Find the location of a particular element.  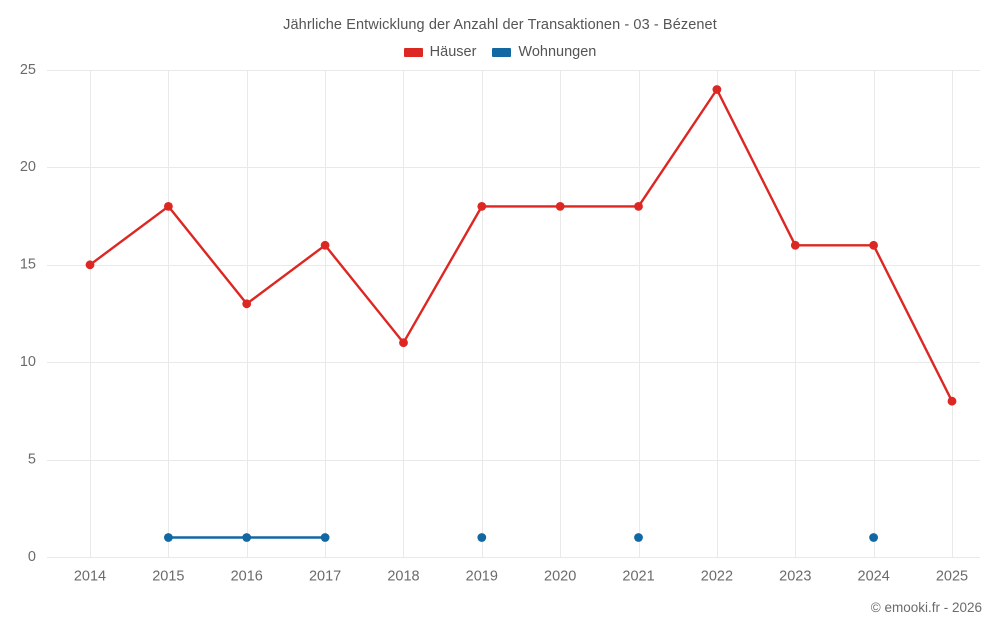

x-axis-tick-label: 2014 is located at coordinates (90, 577).